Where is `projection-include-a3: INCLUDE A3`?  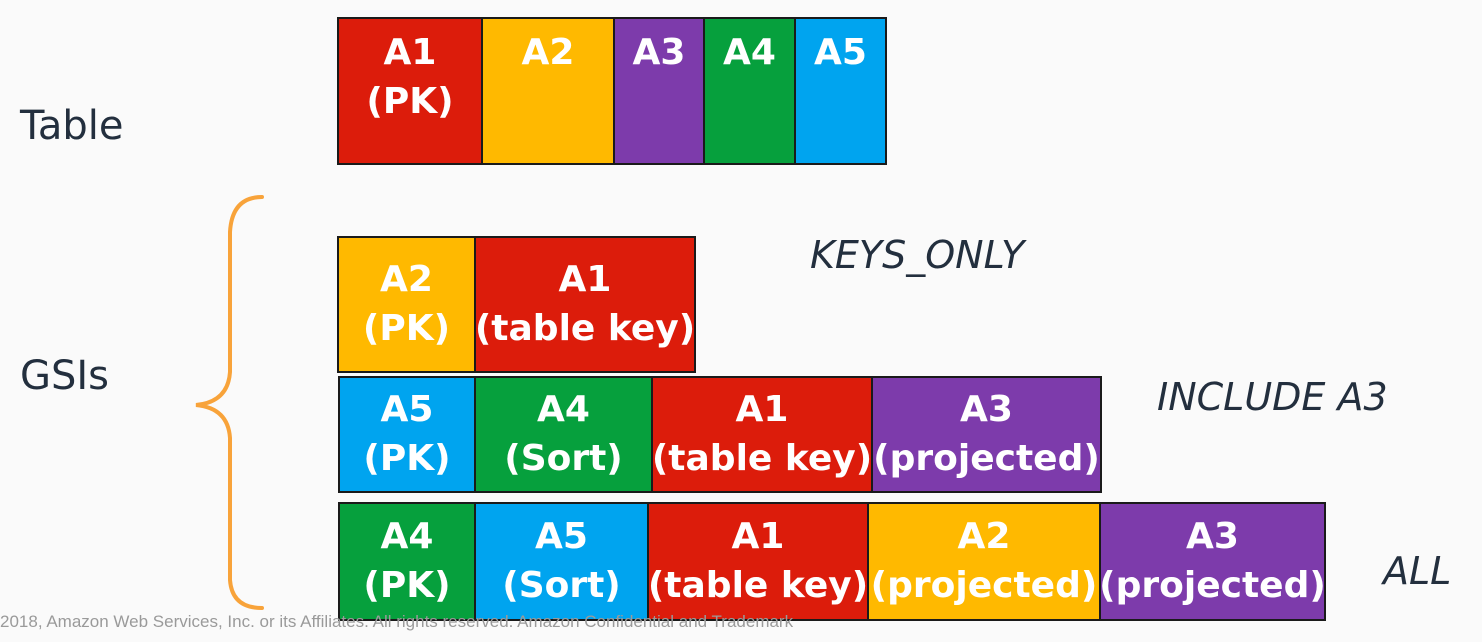
projection-include-a3: INCLUDE A3 is located at coordinates (1272, 397).